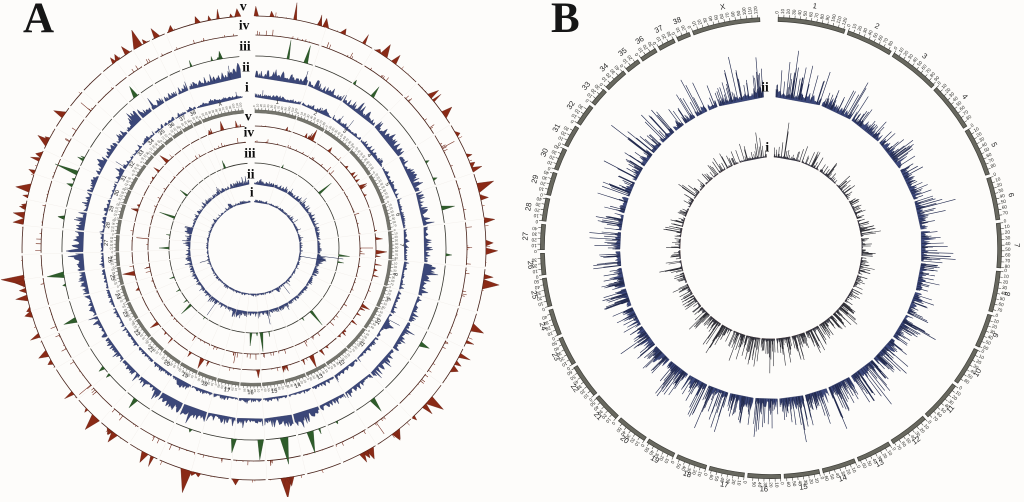 This screenshot has width=1024, height=502. I want to click on svg-text: 3, so click(924, 56).